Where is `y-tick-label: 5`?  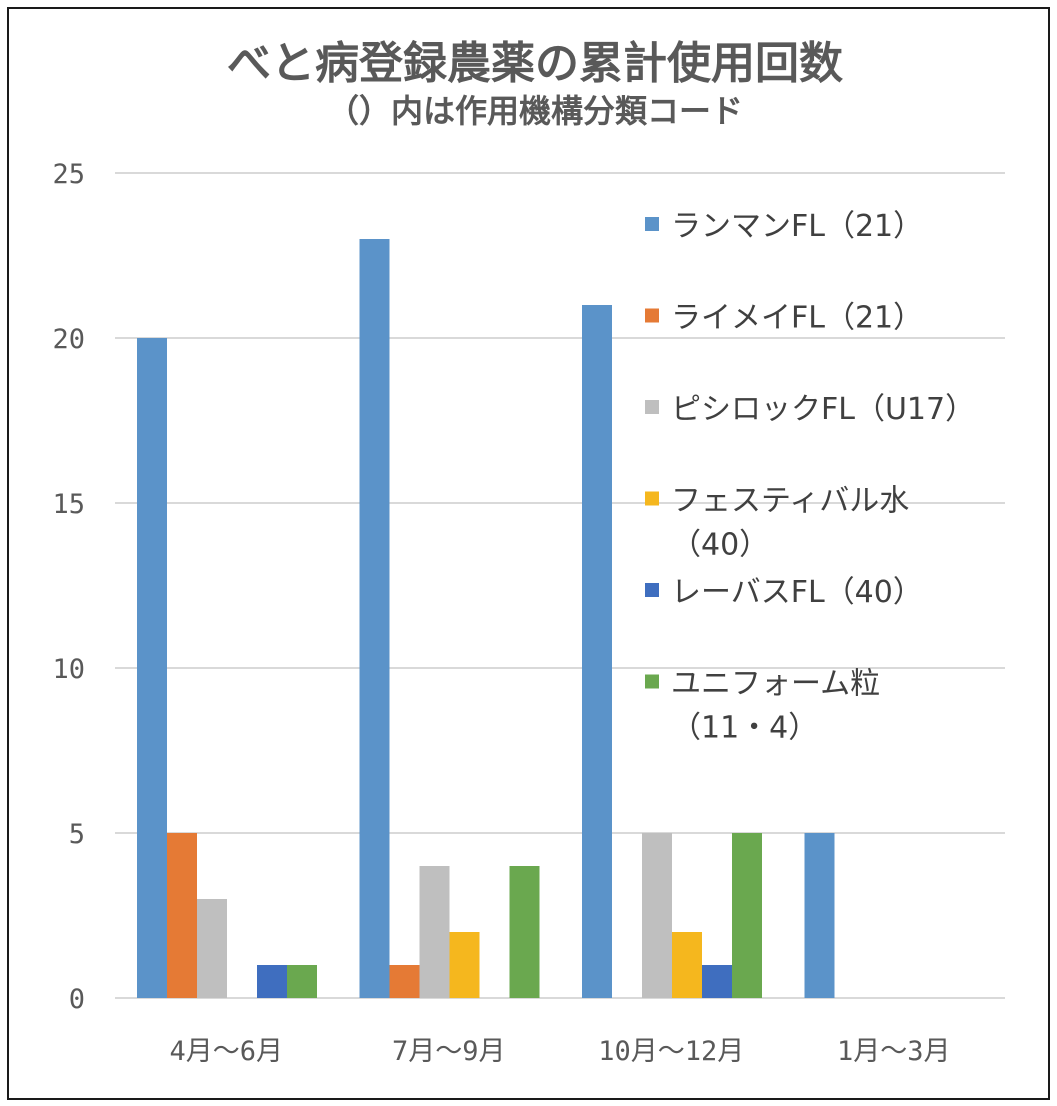
y-tick-label: 5 is located at coordinates (77, 834).